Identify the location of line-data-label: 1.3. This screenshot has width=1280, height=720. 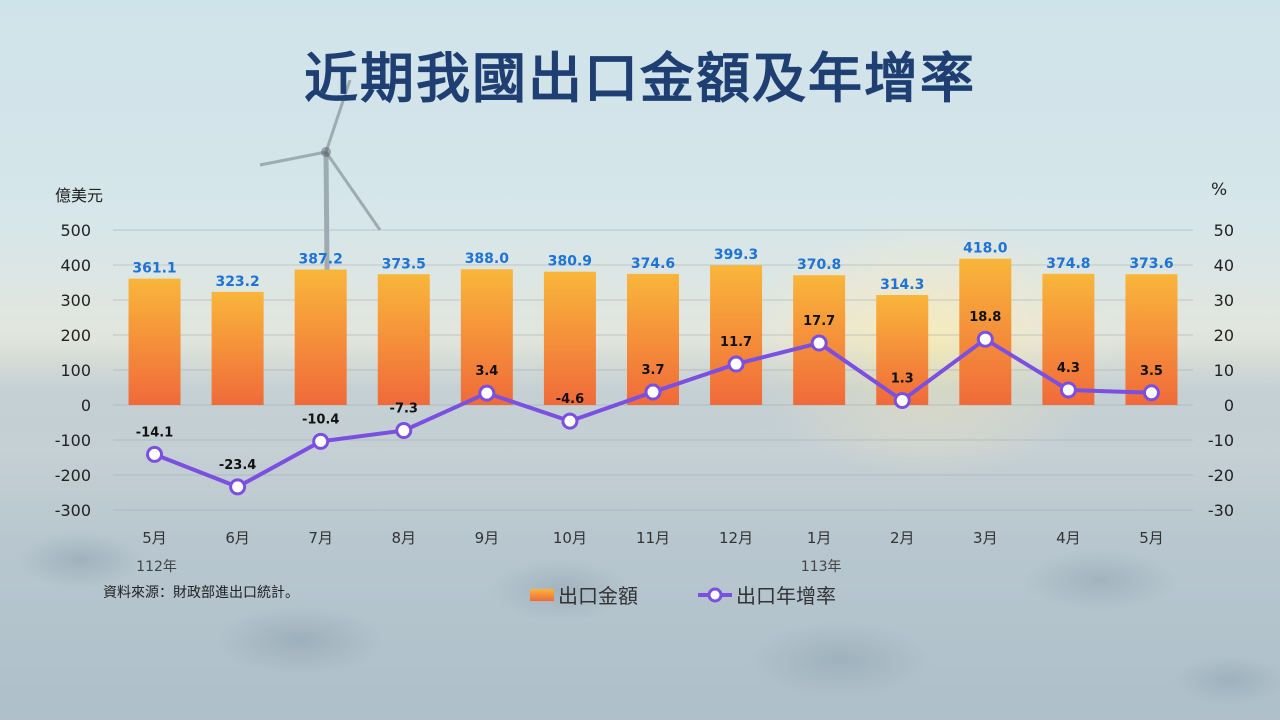
(902, 378).